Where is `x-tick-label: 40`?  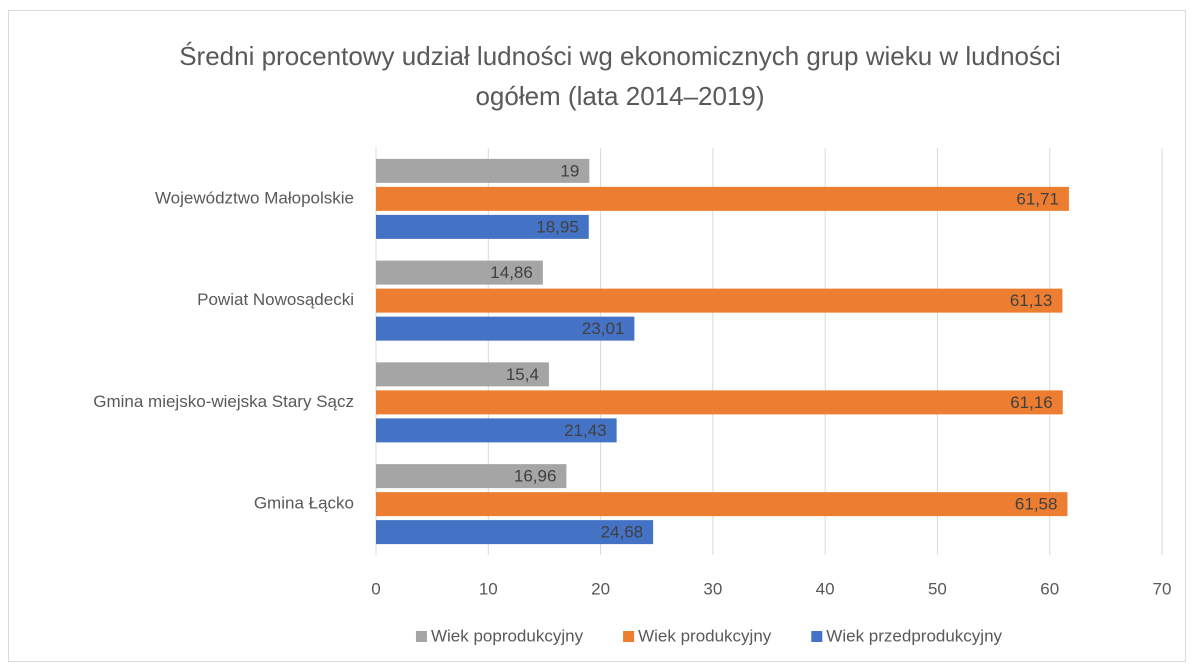 x-tick-label: 40 is located at coordinates (825, 588).